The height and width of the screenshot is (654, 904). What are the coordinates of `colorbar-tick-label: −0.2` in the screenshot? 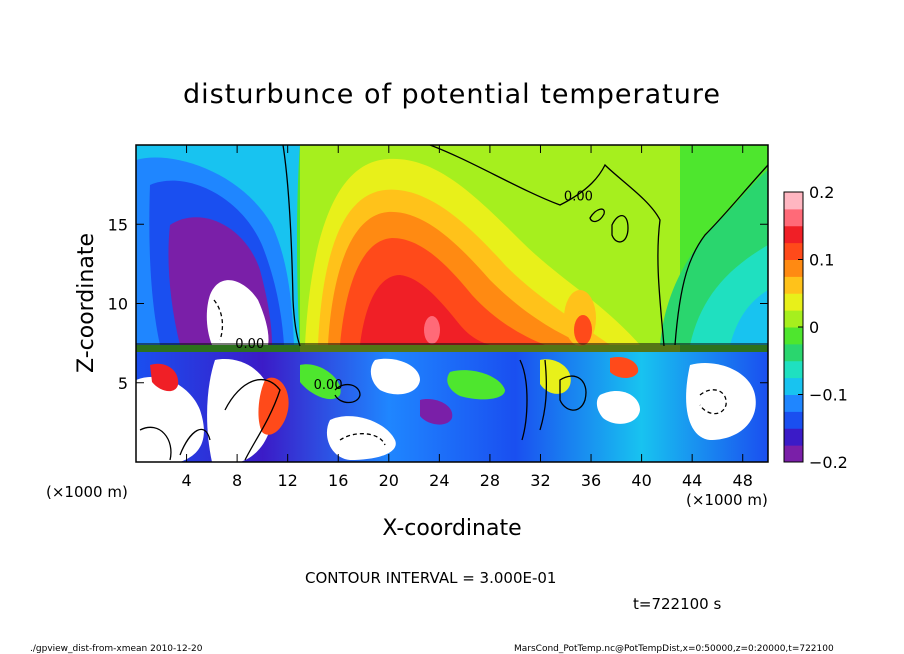 It's located at (828, 462).